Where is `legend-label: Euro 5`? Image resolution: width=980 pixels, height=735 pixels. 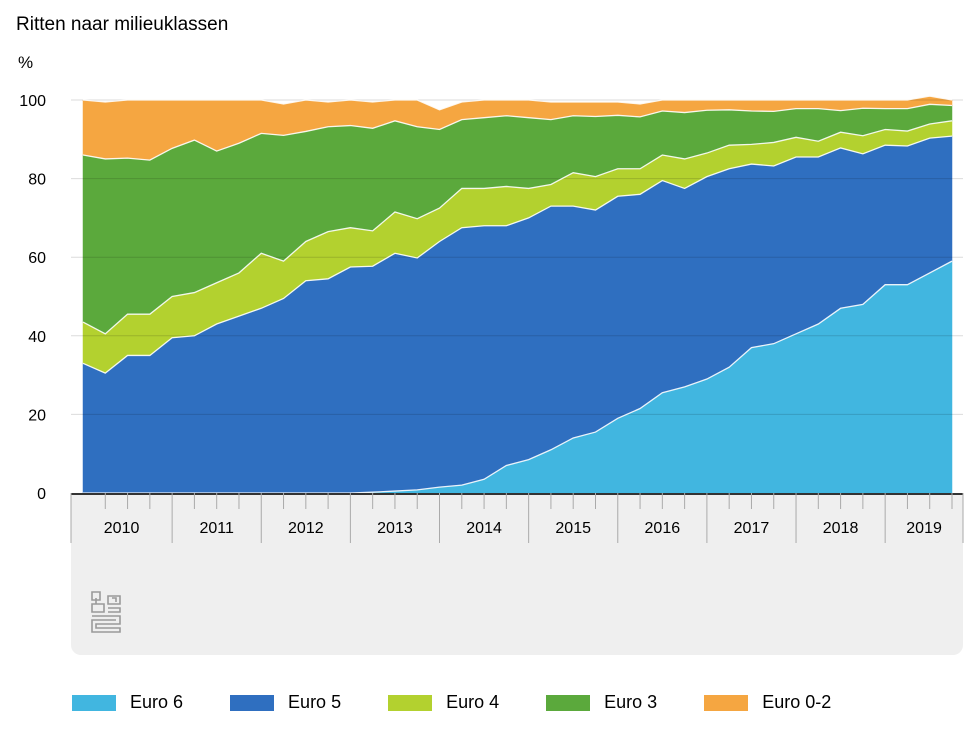 legend-label: Euro 5 is located at coordinates (315, 702).